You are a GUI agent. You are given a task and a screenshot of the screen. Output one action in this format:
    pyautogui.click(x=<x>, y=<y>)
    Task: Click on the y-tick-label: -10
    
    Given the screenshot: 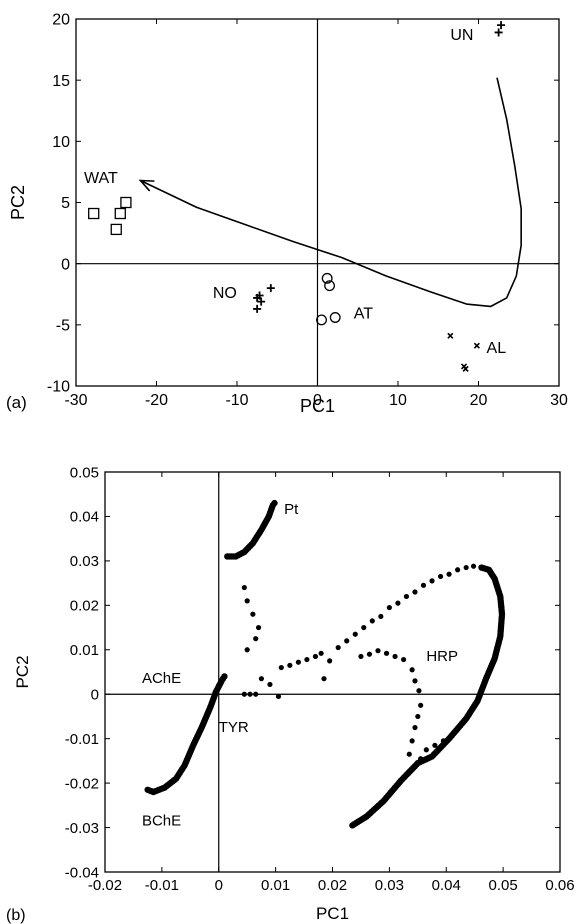 What is the action you would take?
    pyautogui.click(x=58, y=387)
    